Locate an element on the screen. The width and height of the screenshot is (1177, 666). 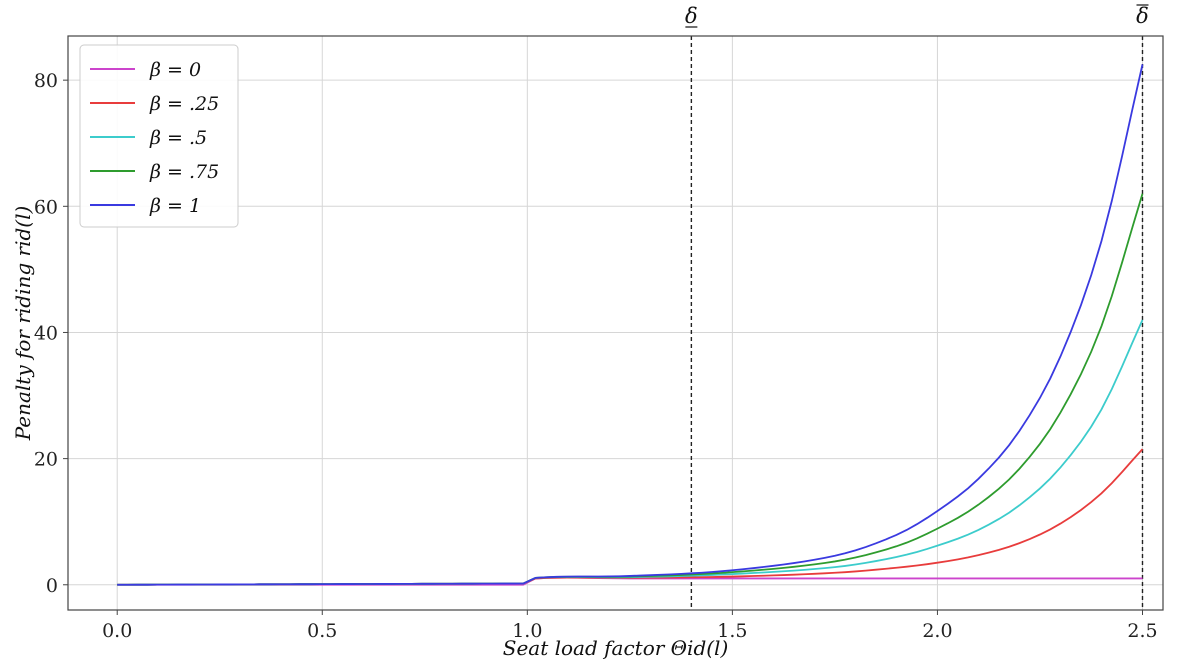
x-tick-label: 1.5 is located at coordinates (732, 631).